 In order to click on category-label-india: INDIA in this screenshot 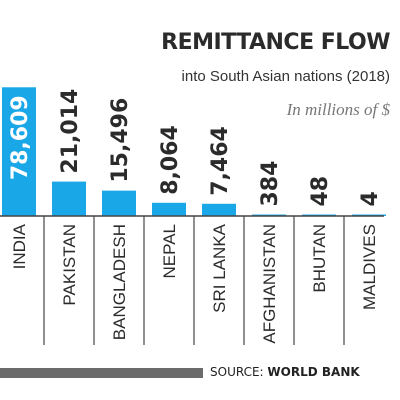, I will do `click(19, 246)`.